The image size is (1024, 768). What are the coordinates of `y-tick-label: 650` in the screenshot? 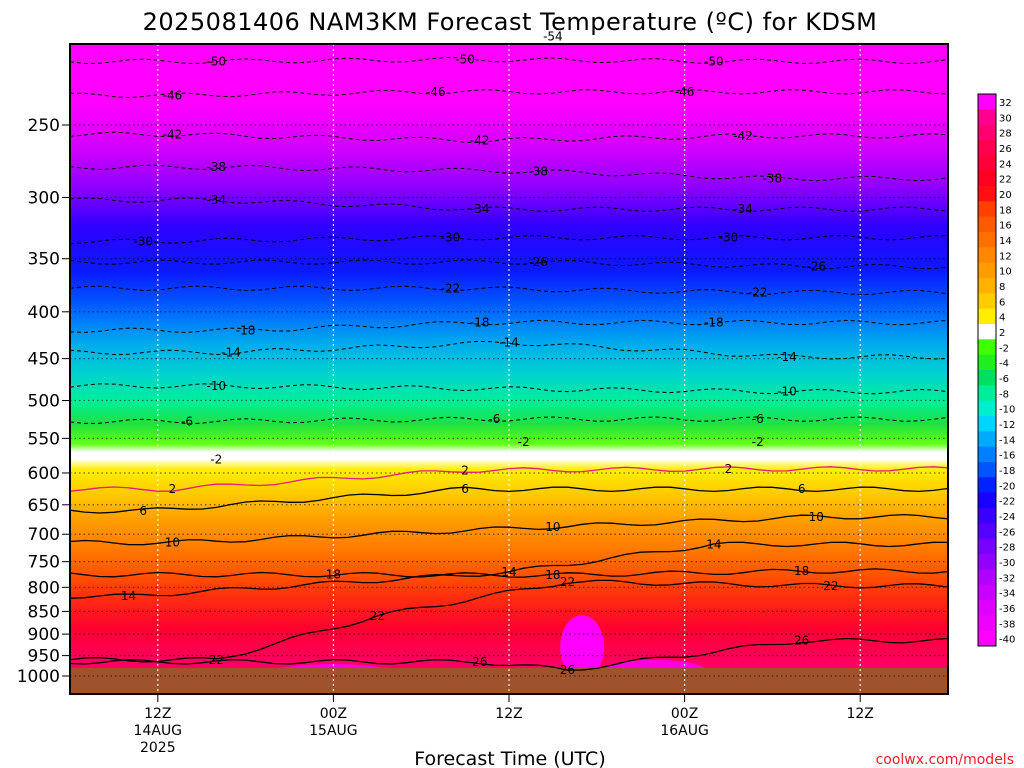 It's located at (44, 506).